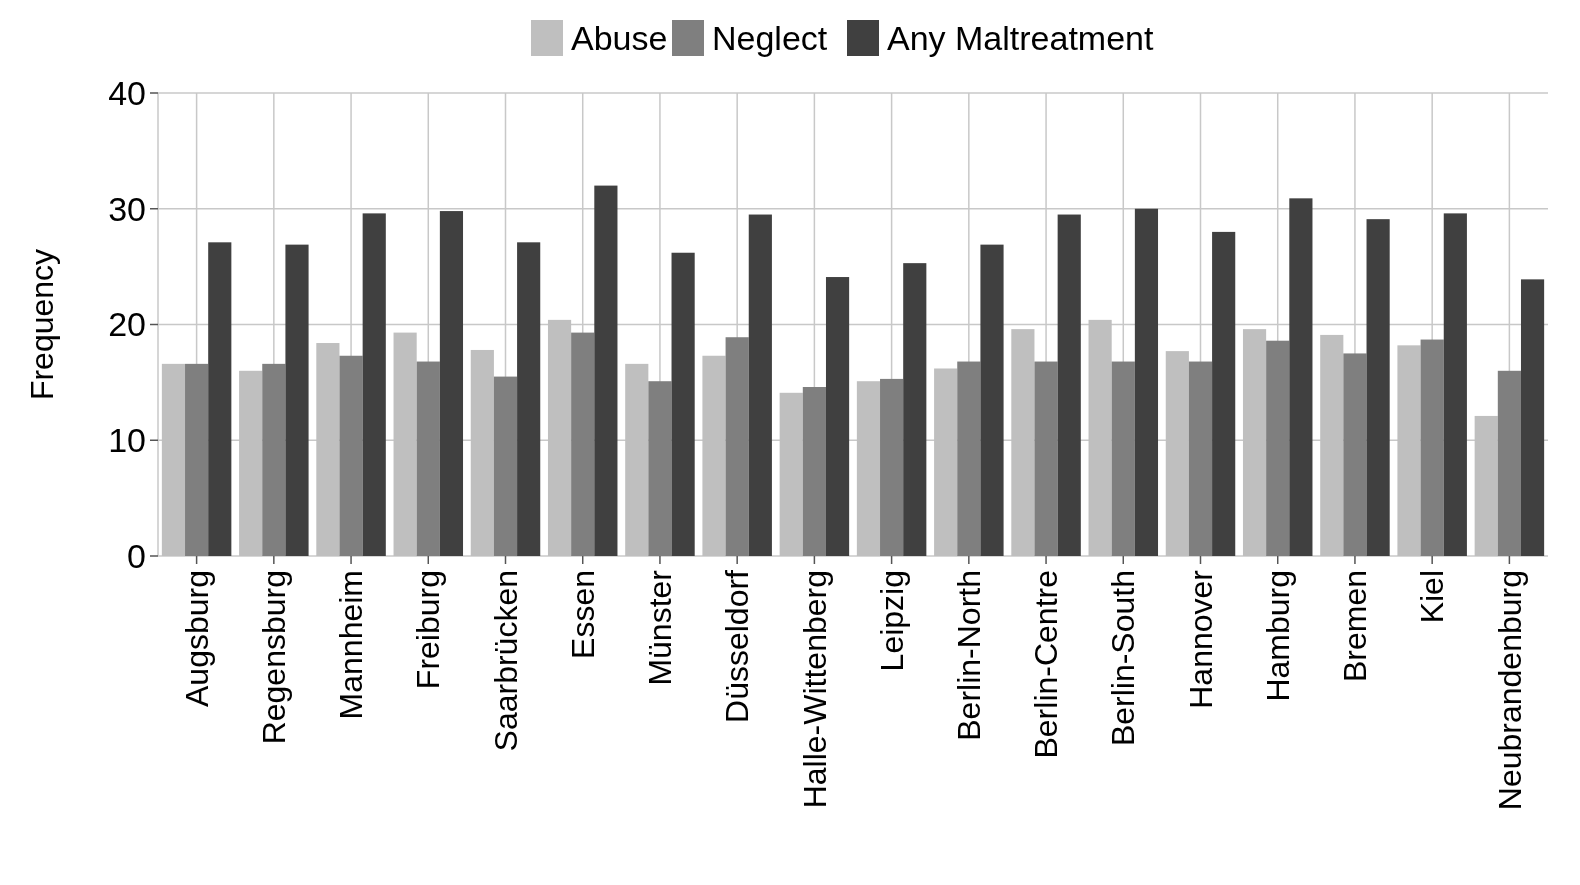 The height and width of the screenshot is (885, 1580). I want to click on y-tick-label: 0, so click(136, 555).